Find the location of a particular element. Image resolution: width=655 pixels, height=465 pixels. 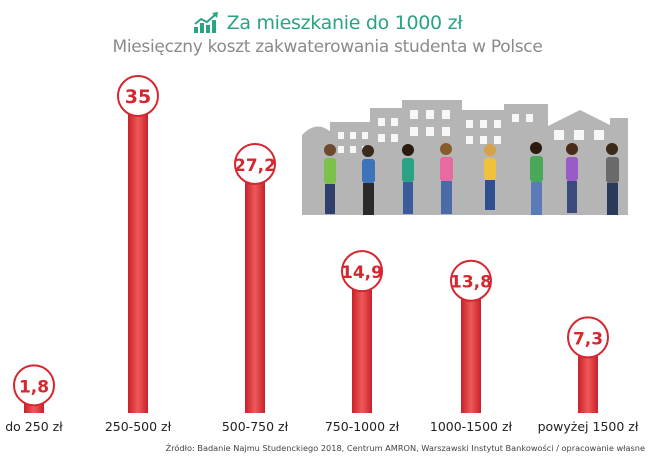

category-label-1: 250-500 zł is located at coordinates (138, 426).